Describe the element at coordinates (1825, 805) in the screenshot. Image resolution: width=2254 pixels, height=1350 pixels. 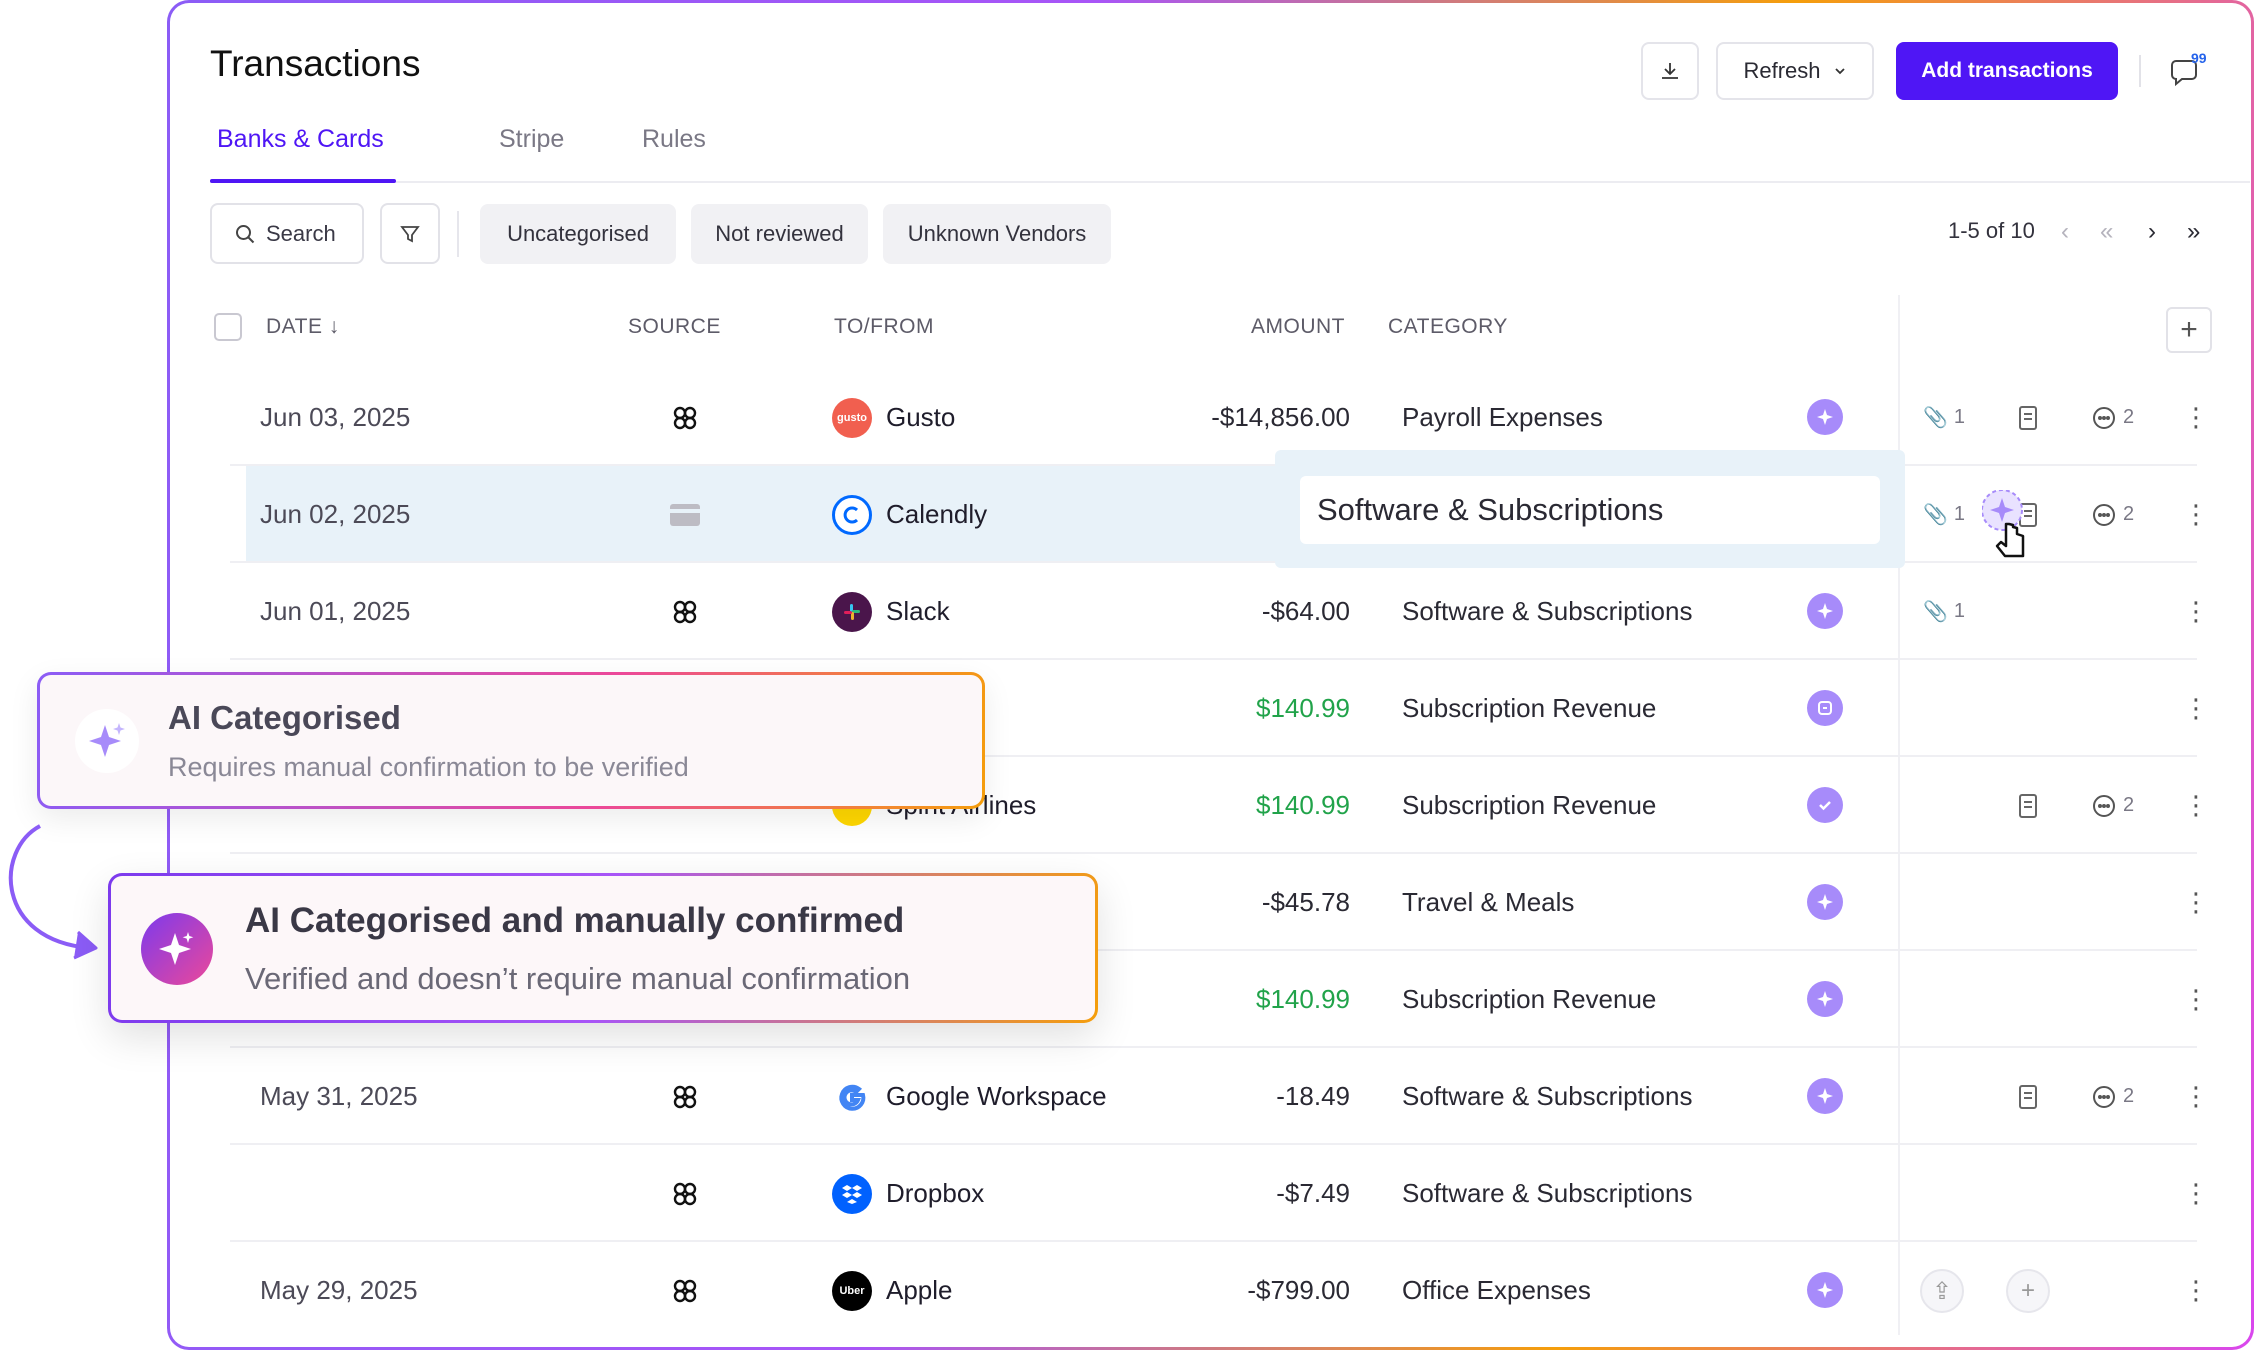
I see `check-icon` at that location.